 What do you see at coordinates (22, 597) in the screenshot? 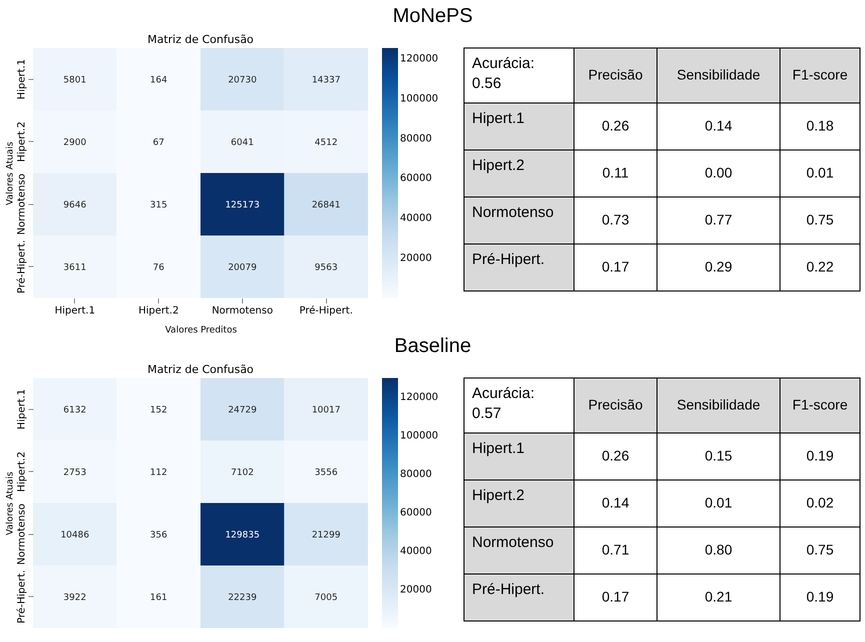
I see `y-tick-label: Pré-Hipert.` at bounding box center [22, 597].